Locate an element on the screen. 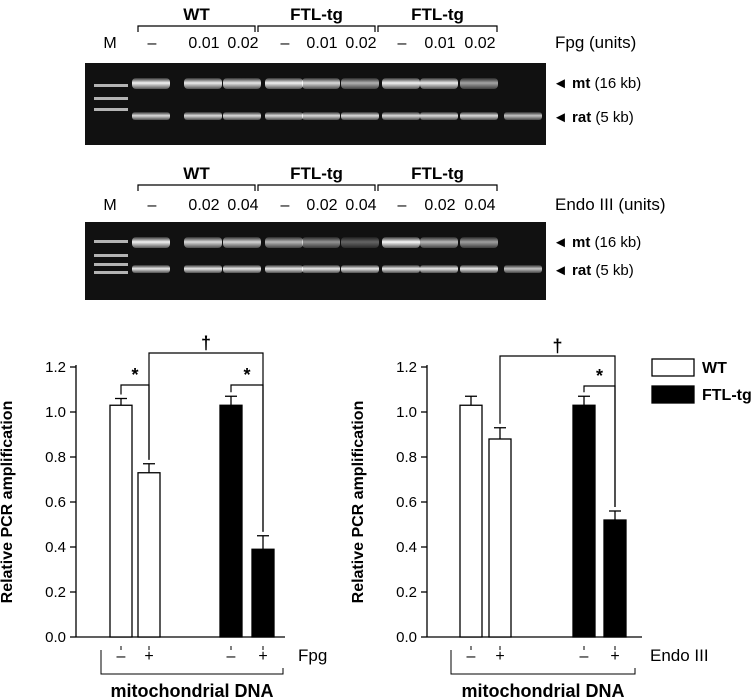 Image resolution: width=755 pixels, height=699 pixels. y-tick-label: 1.0 is located at coordinates (55, 412).